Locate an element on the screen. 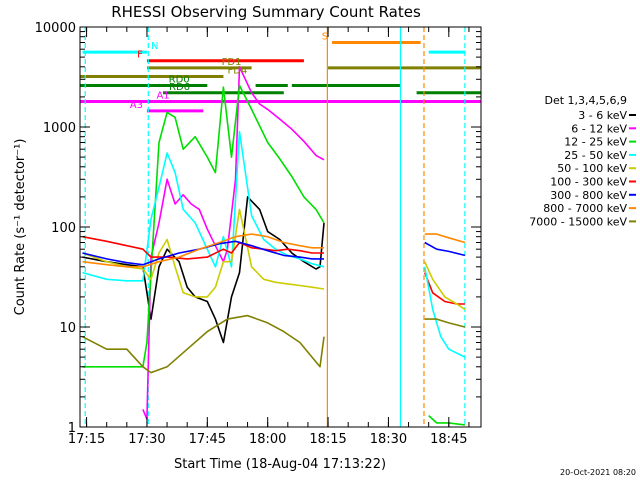 Image resolution: width=640 pixels, height=480 pixels. legend-label-8: 7000 - 15000 keV is located at coordinates (578, 221).